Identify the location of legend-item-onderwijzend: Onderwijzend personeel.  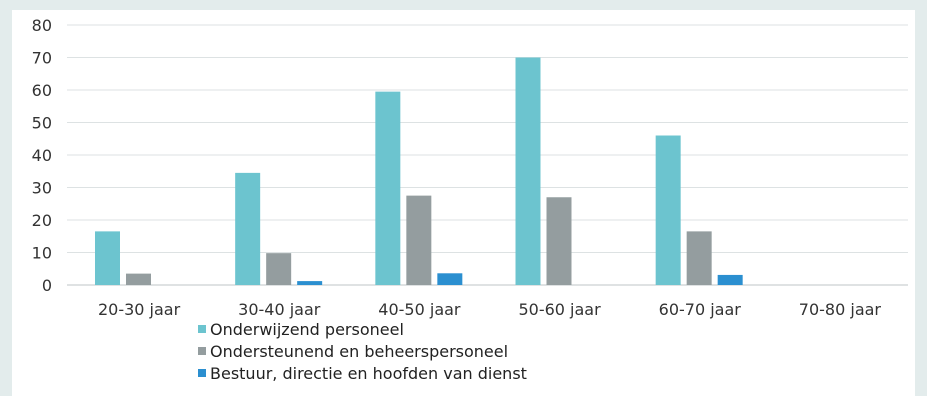
(362, 329).